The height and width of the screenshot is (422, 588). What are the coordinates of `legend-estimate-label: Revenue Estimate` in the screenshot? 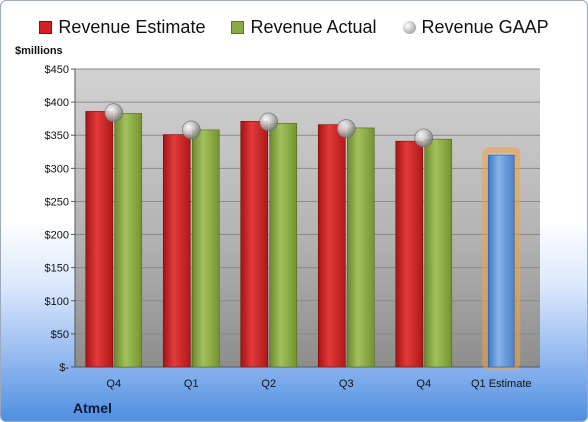 It's located at (132, 27).